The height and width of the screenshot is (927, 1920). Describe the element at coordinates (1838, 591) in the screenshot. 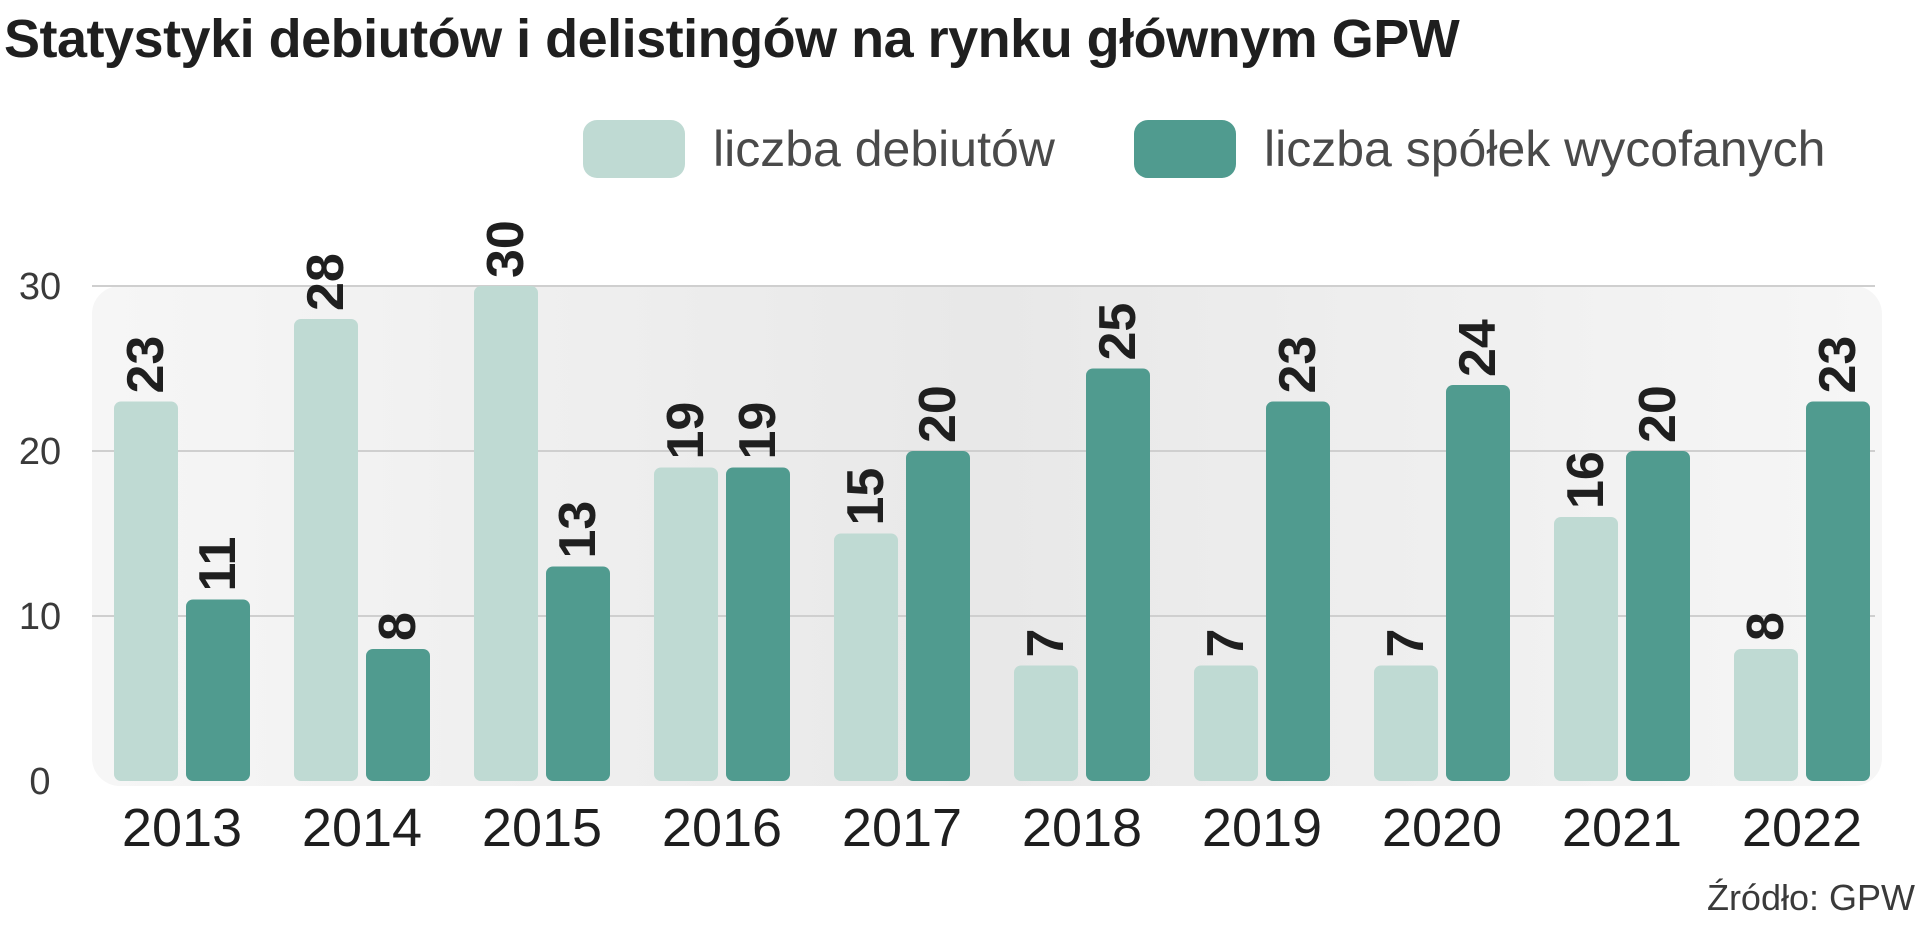

I see `bar-wycofane-2022` at that location.